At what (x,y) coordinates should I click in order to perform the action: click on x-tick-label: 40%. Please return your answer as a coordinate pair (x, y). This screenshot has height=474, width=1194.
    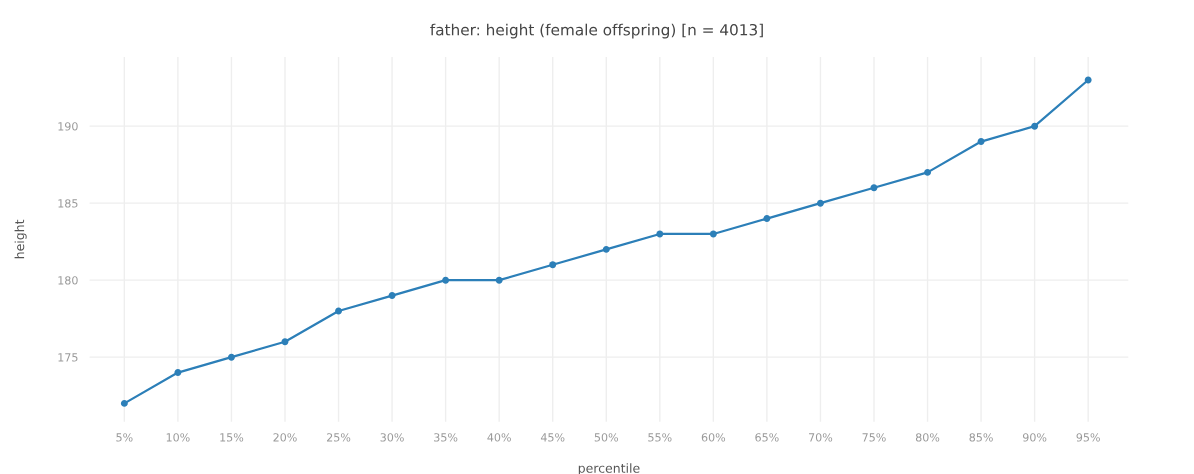
    Looking at the image, I should click on (499, 437).